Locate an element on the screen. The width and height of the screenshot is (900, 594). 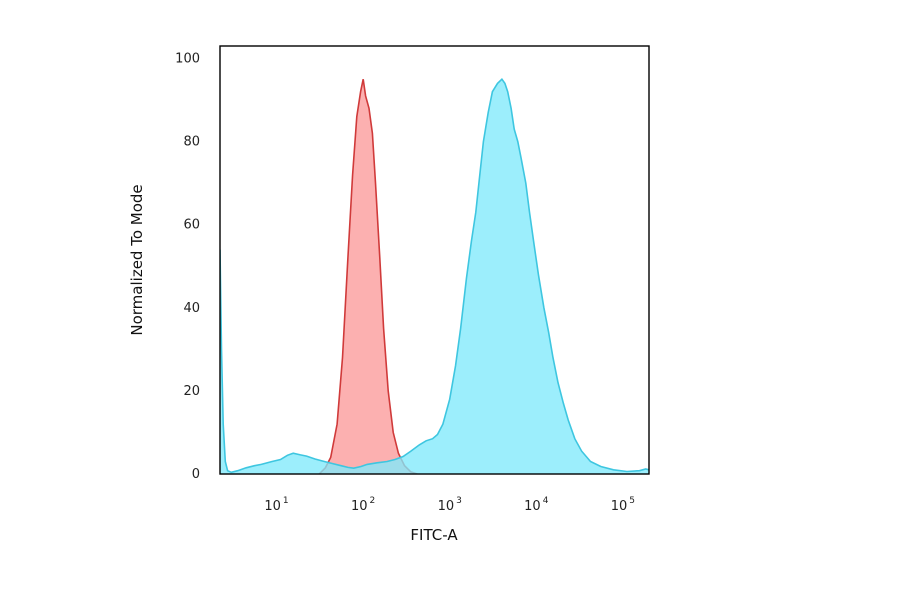
series-0-area is located at coordinates (368, 276).